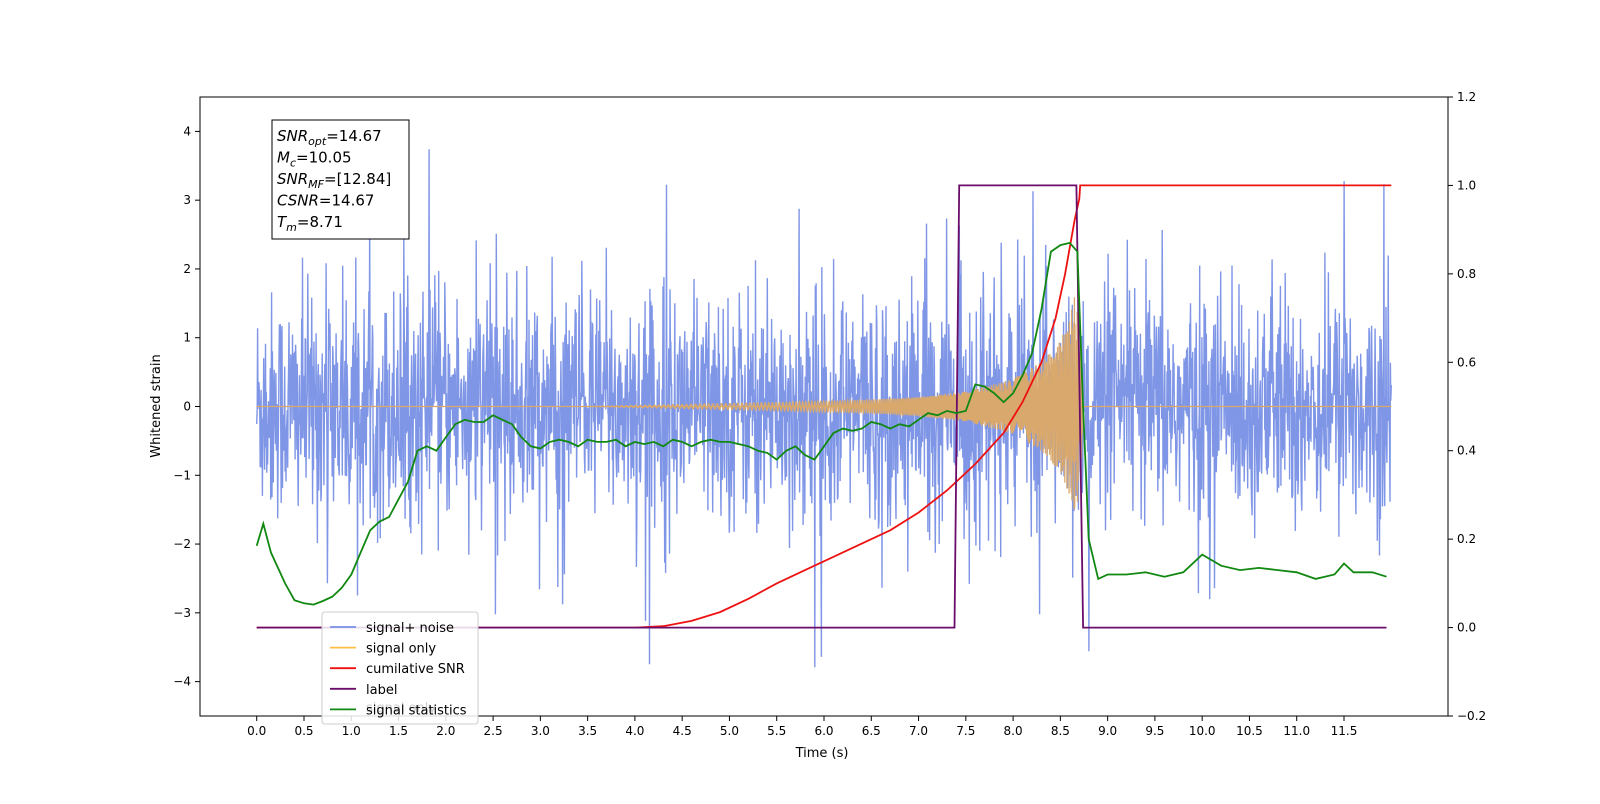  I want to click on x-tick-label: 2.0, so click(445, 731).